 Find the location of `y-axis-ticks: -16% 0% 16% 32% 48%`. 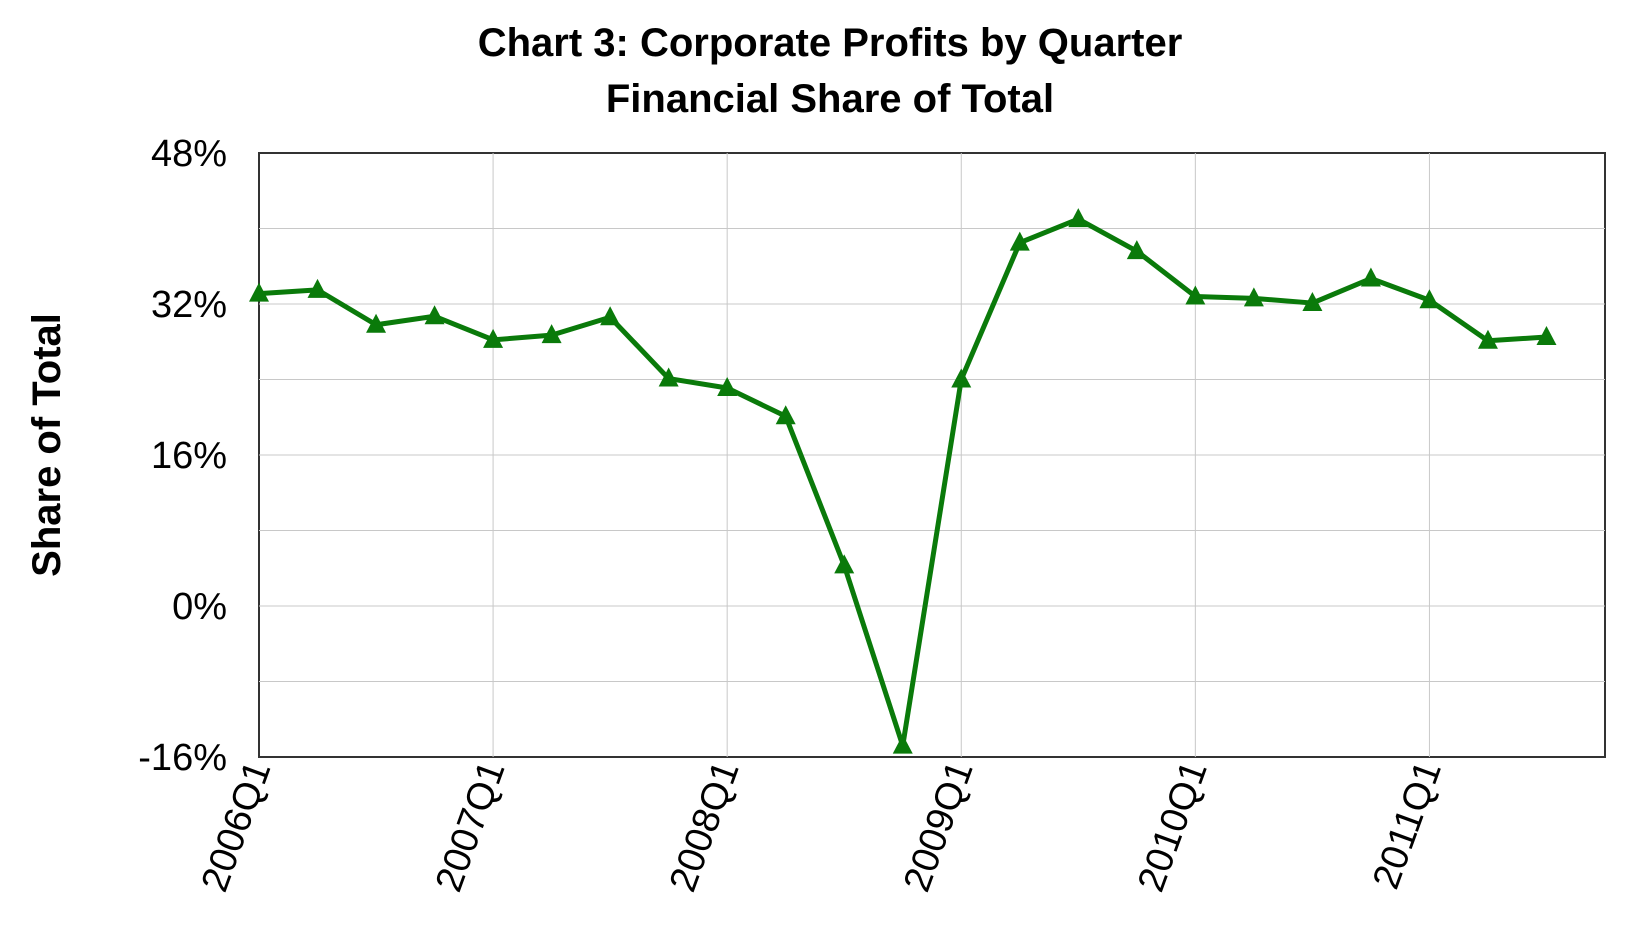

y-axis-ticks: -16% 0% 16% 32% 48% is located at coordinates (182, 456).